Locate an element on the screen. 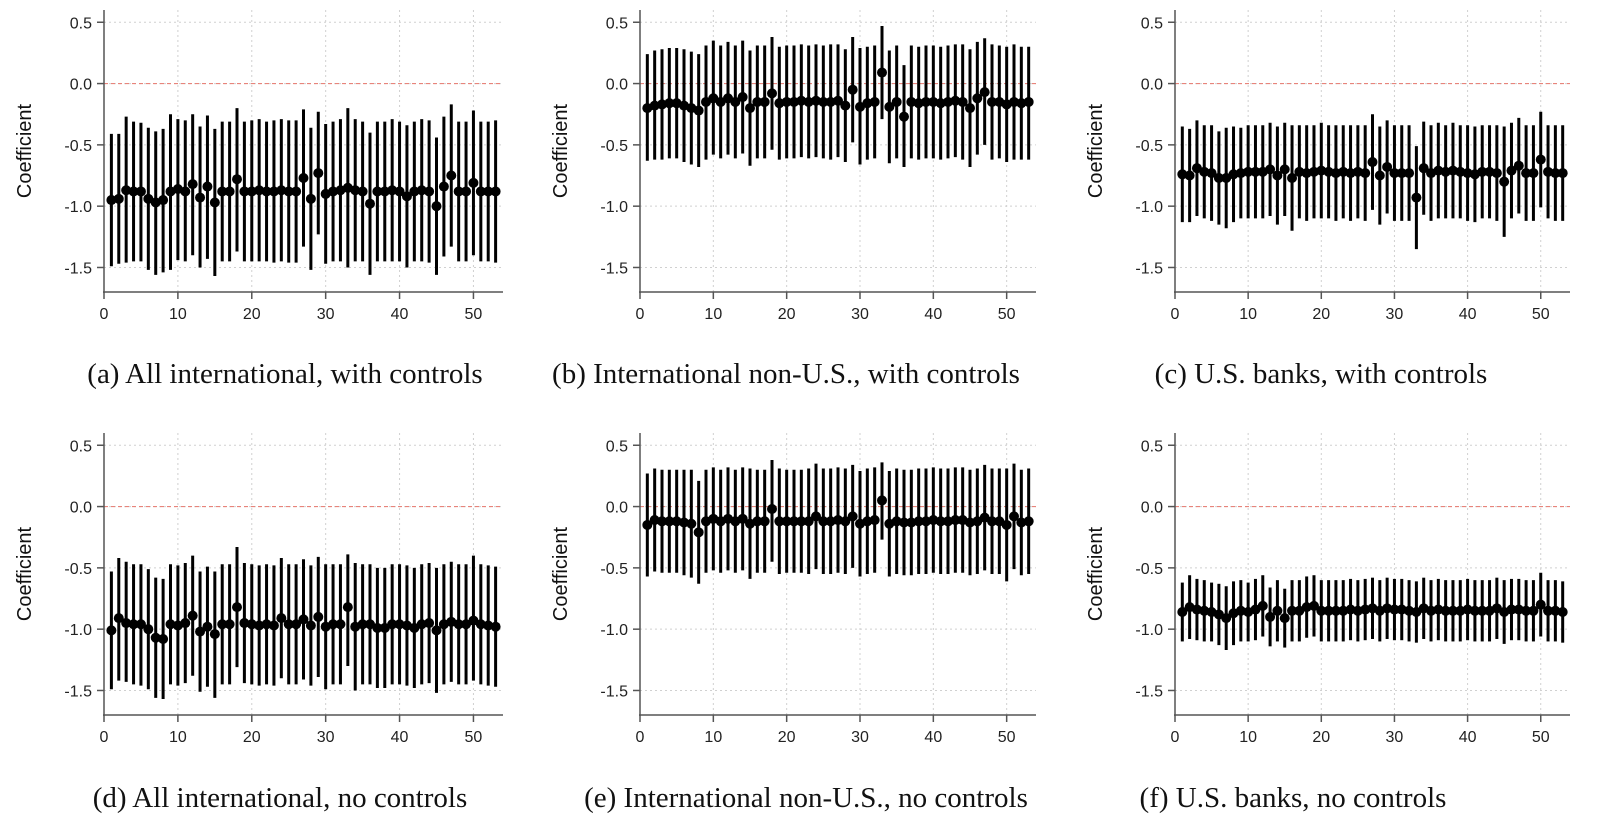 This screenshot has width=1609, height=834. x-tick-label: 10 is located at coordinates (1248, 737).